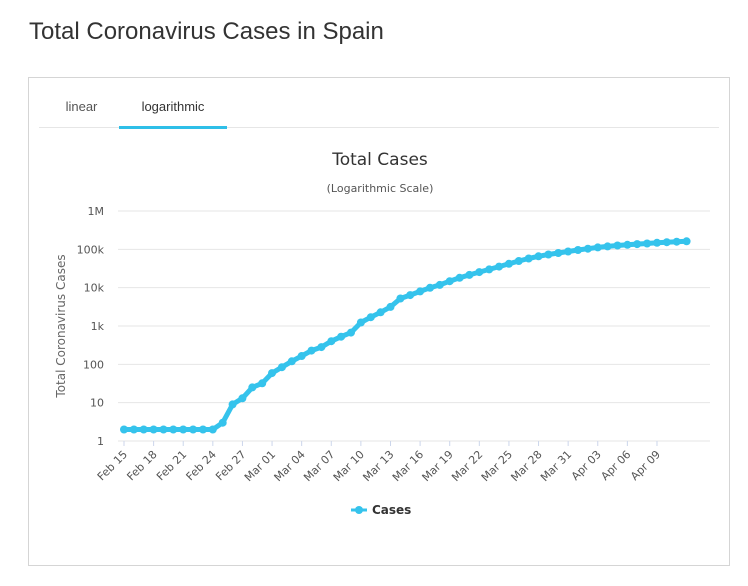 Image resolution: width=748 pixels, height=586 pixels. Describe the element at coordinates (438, 466) in the screenshot. I see `x-tick-label: Mar 19` at that location.